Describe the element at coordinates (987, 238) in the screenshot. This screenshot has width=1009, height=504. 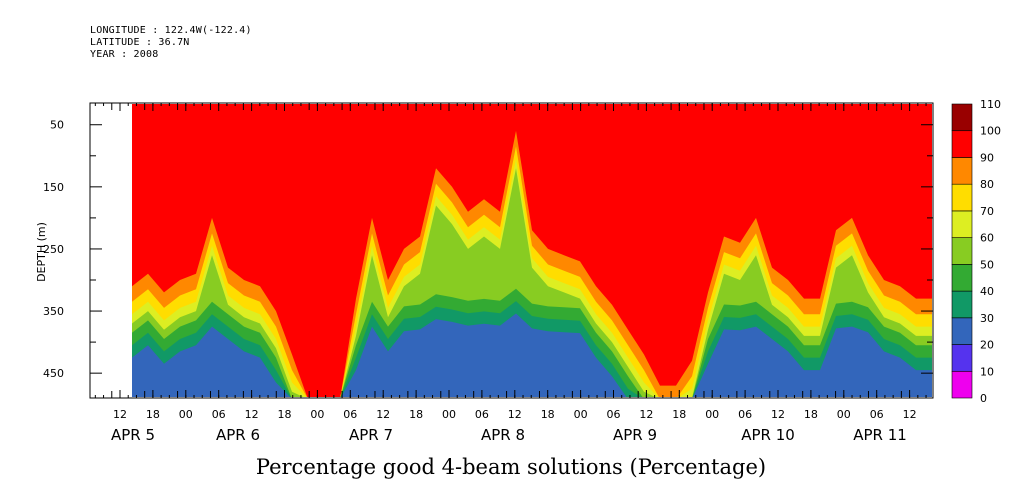
I see `colorbar-label: 60` at that location.